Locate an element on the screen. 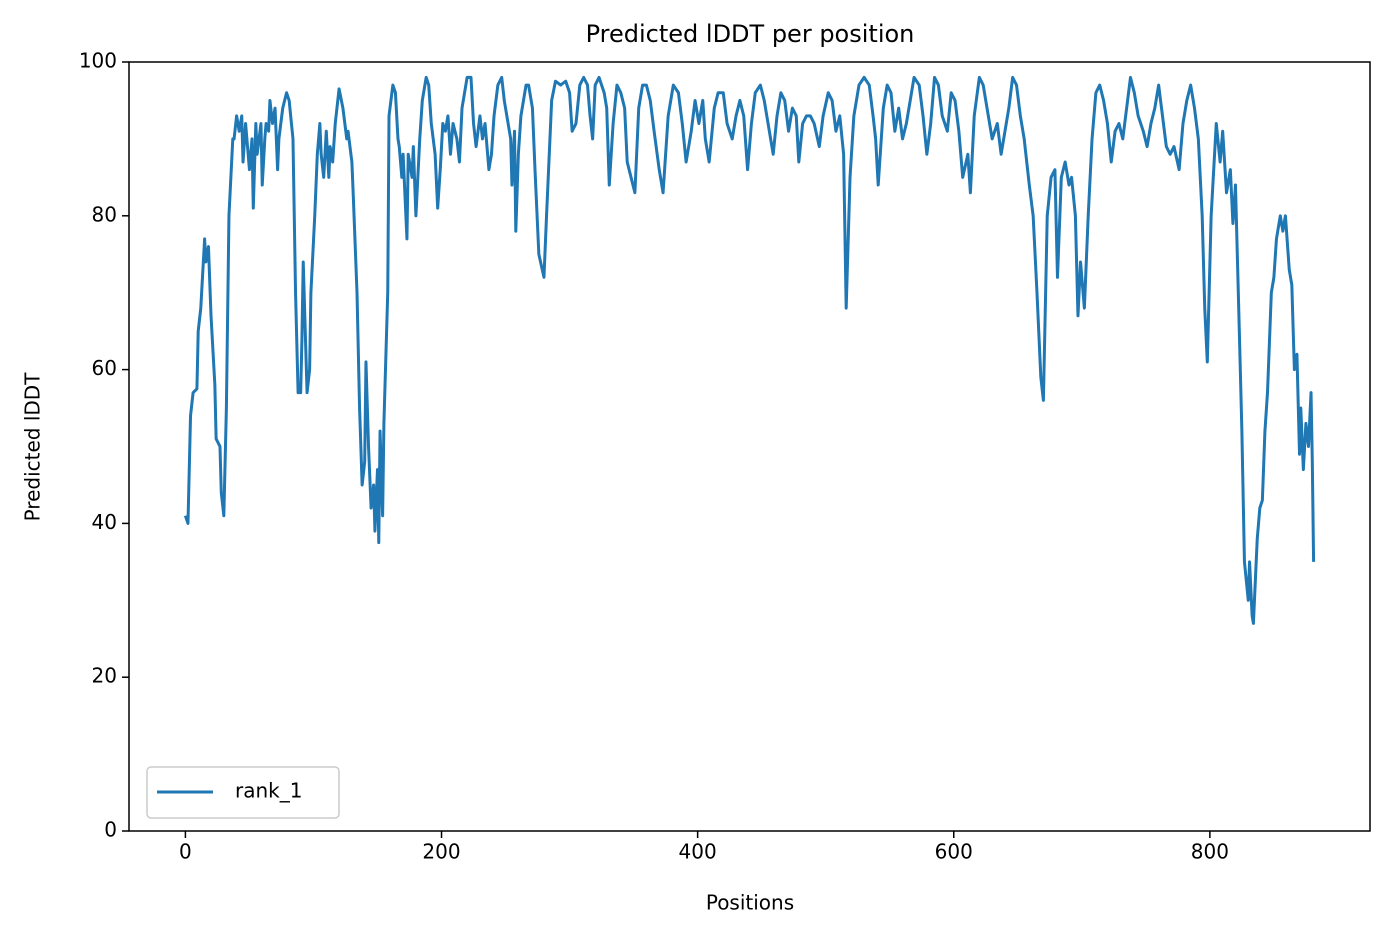  x-tick-label: 0 is located at coordinates (185, 852).